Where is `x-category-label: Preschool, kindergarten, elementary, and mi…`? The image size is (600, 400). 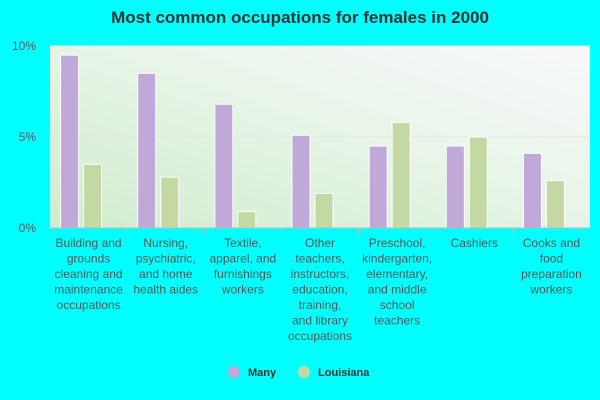
x-category-label: Preschool, kindergarten, elementary, and mi… is located at coordinates (397, 282).